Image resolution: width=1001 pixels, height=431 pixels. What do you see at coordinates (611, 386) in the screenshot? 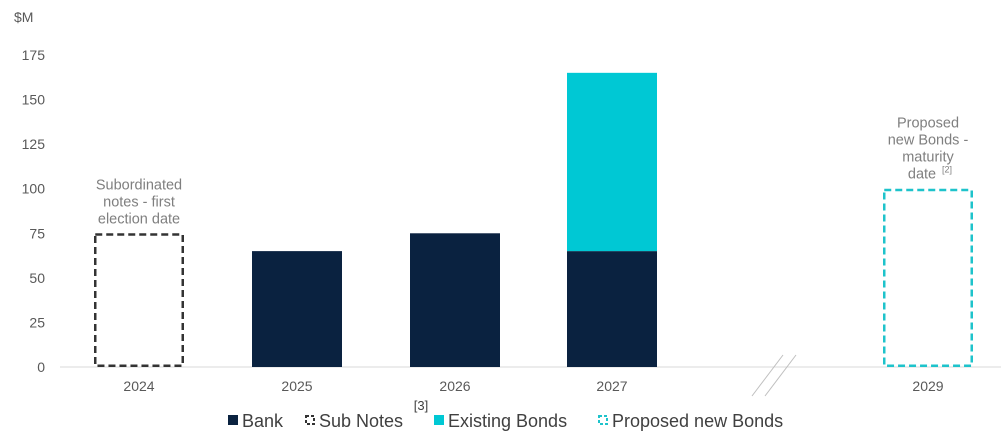
I see `x-tick-label: 2027` at bounding box center [611, 386].